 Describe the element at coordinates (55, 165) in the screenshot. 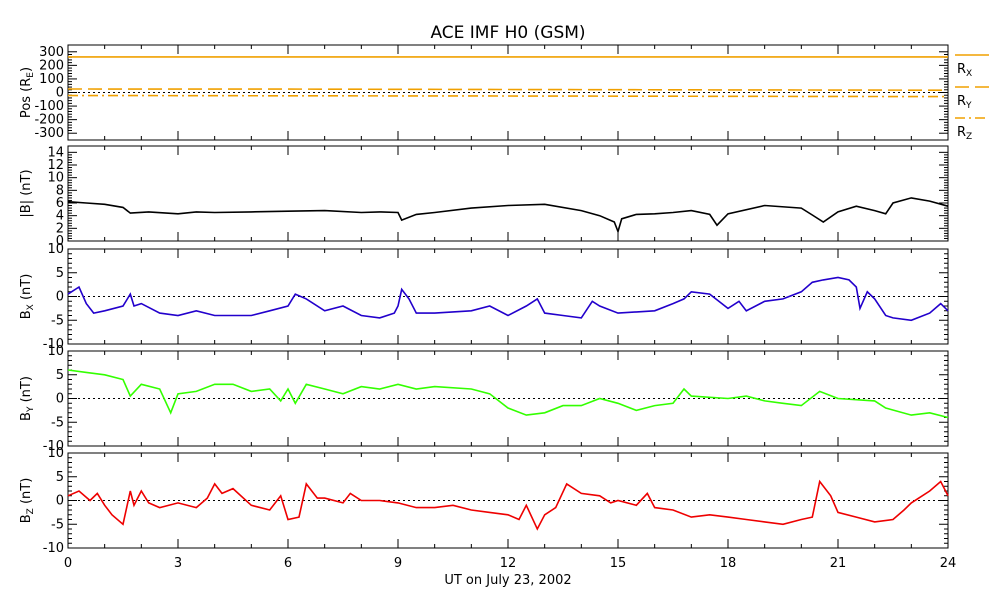

I see `y-tick-label: 12` at that location.